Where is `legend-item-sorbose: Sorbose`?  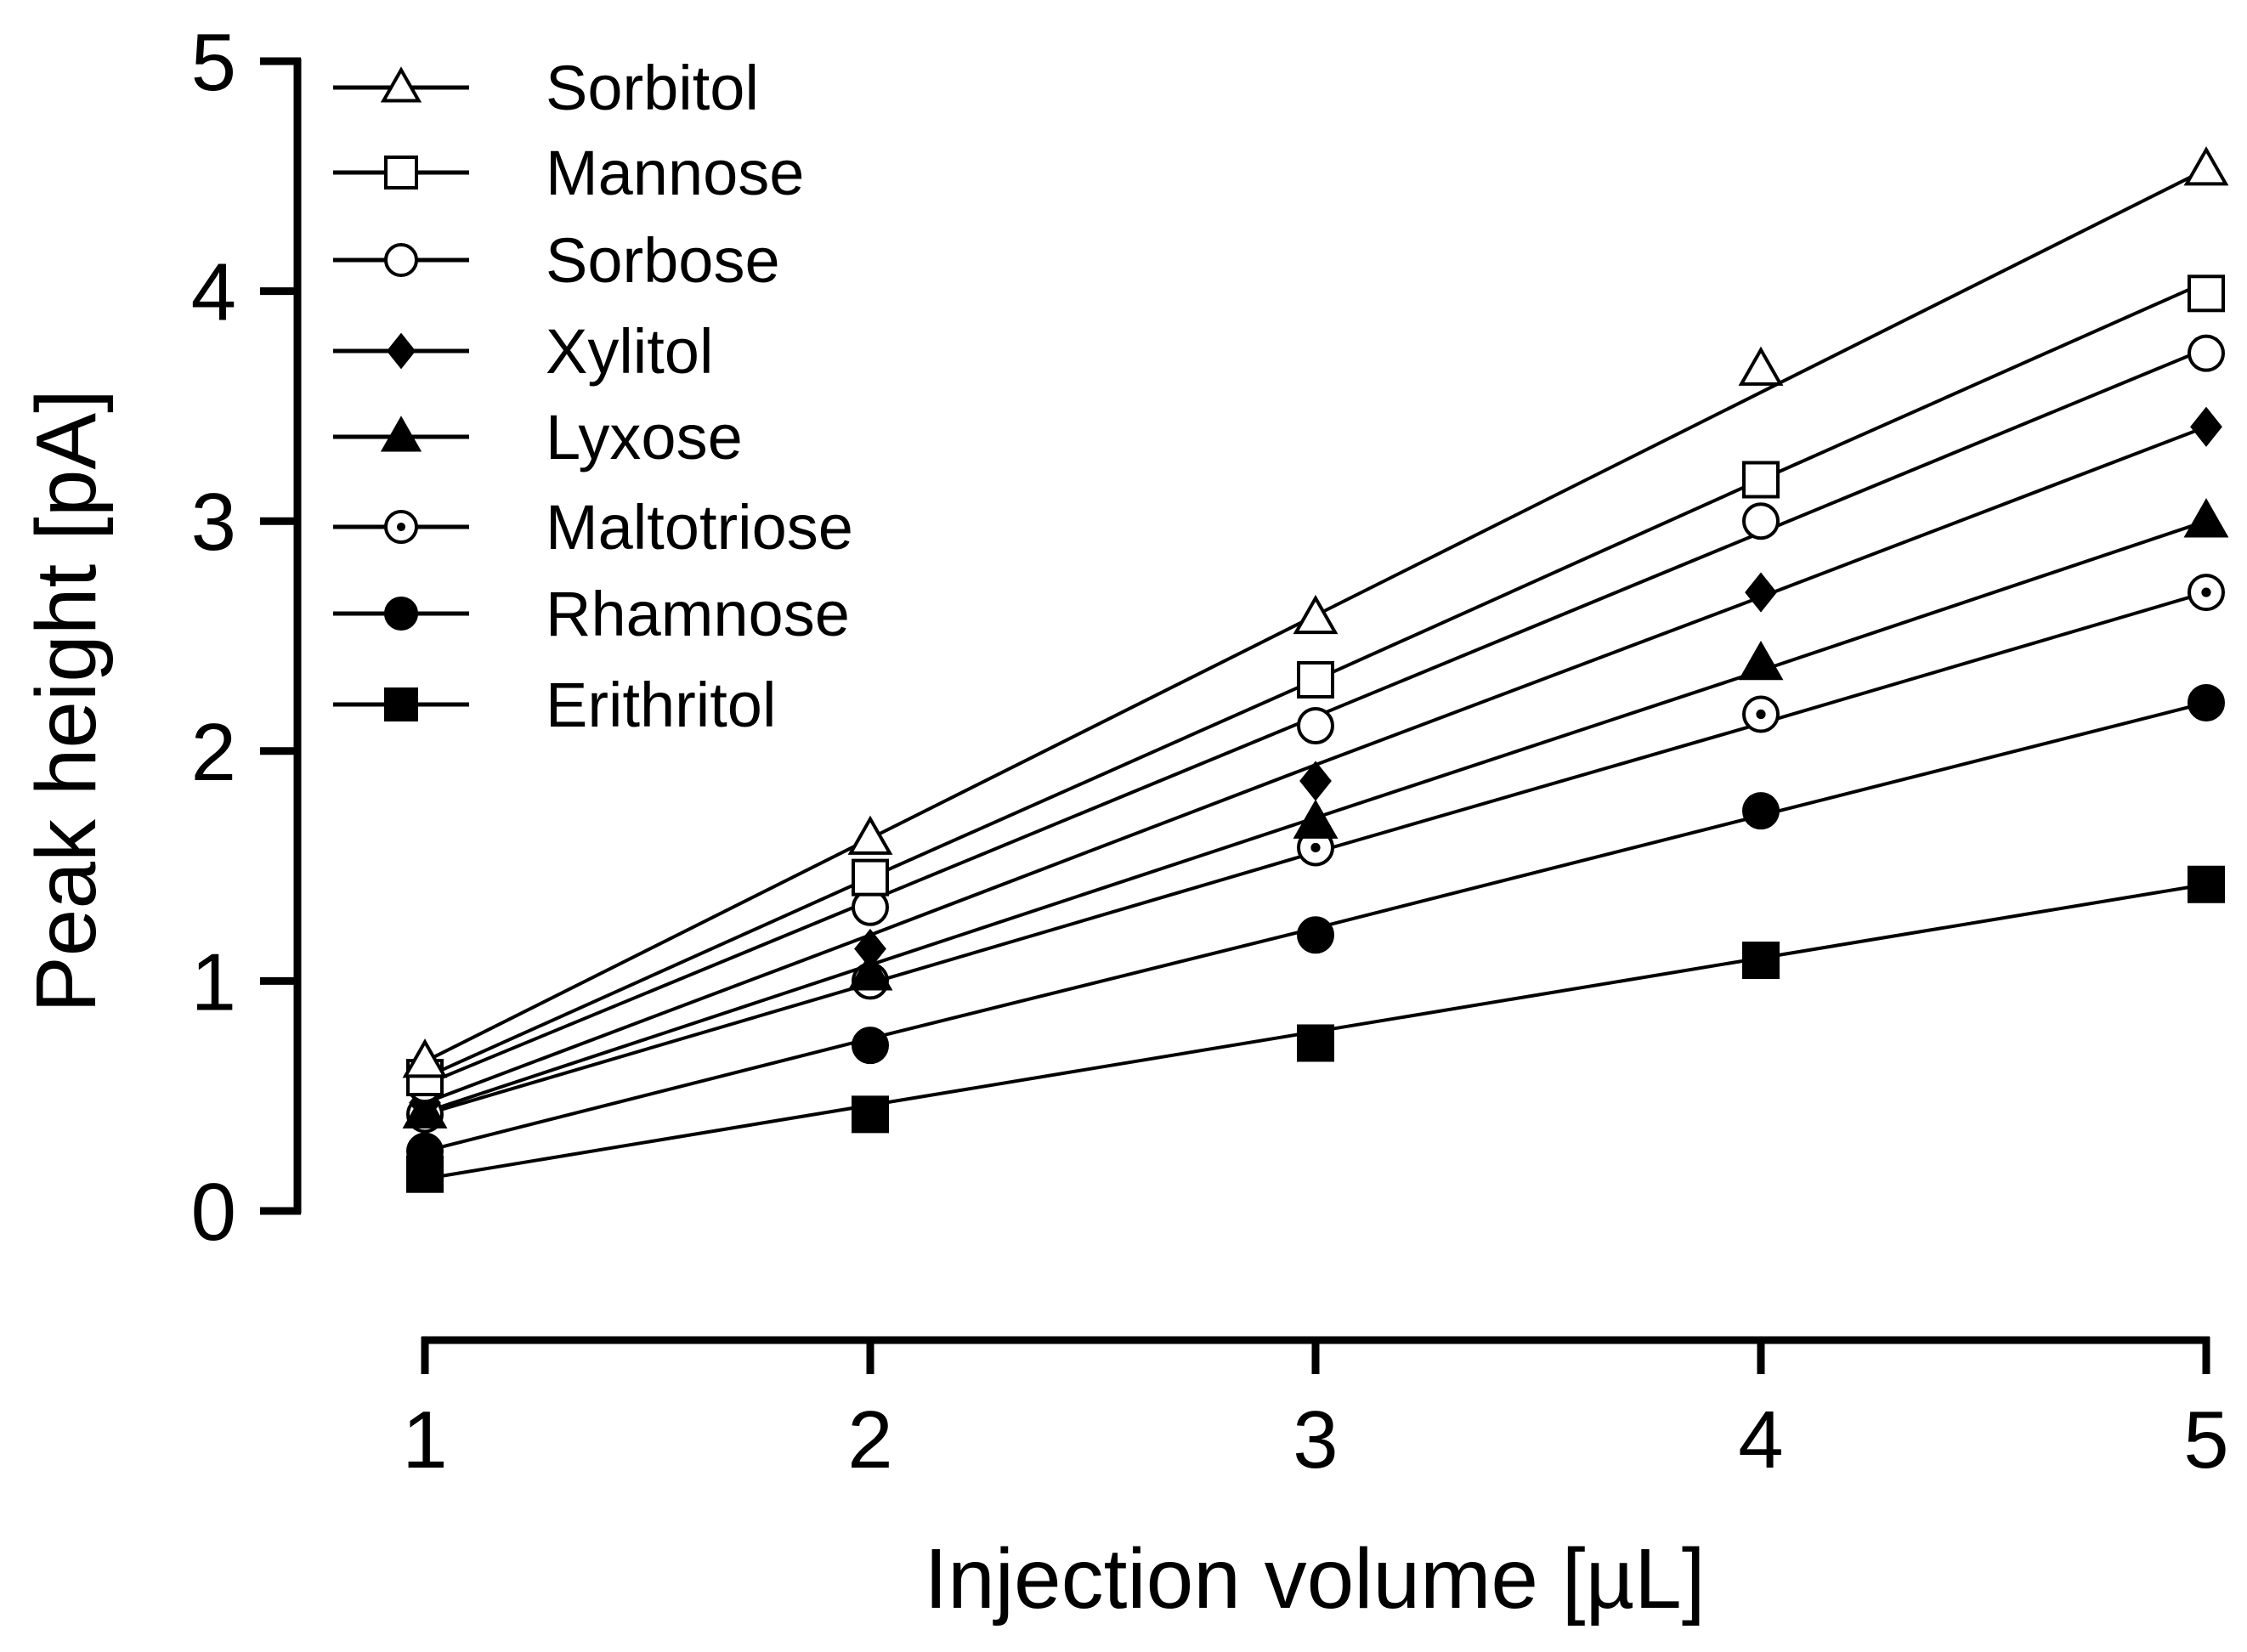
legend-item-sorbose: Sorbose is located at coordinates (556, 260).